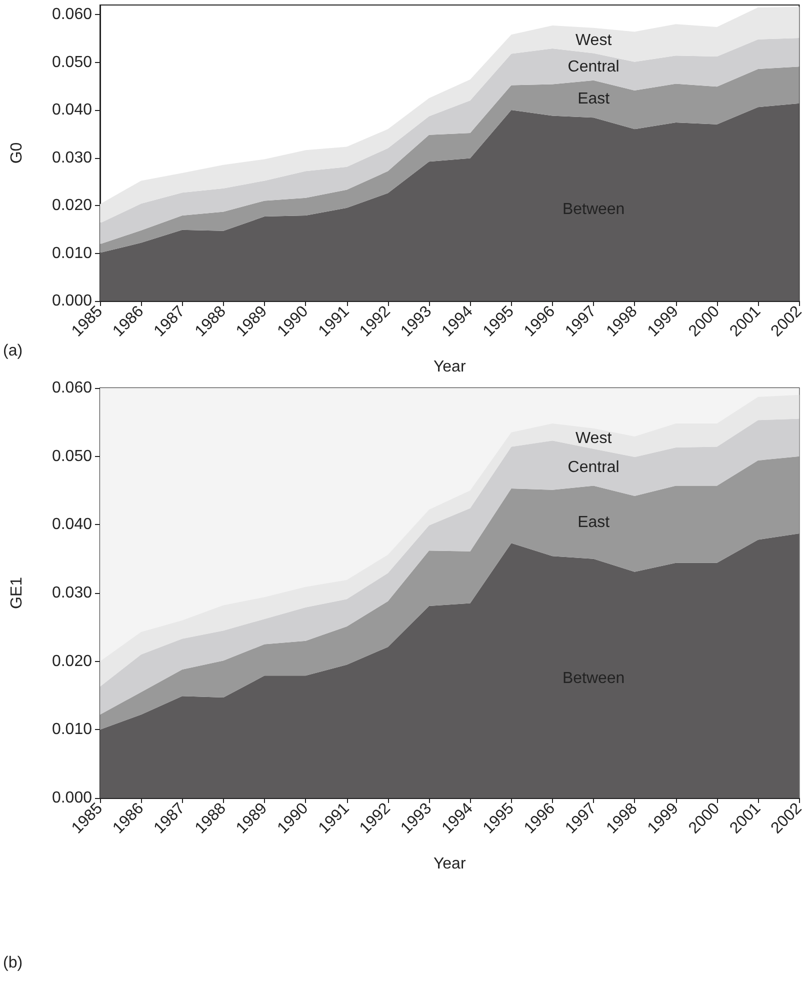 This screenshot has height=982, width=807. What do you see at coordinates (13, 963) in the screenshot?
I see `text: (b)` at bounding box center [13, 963].